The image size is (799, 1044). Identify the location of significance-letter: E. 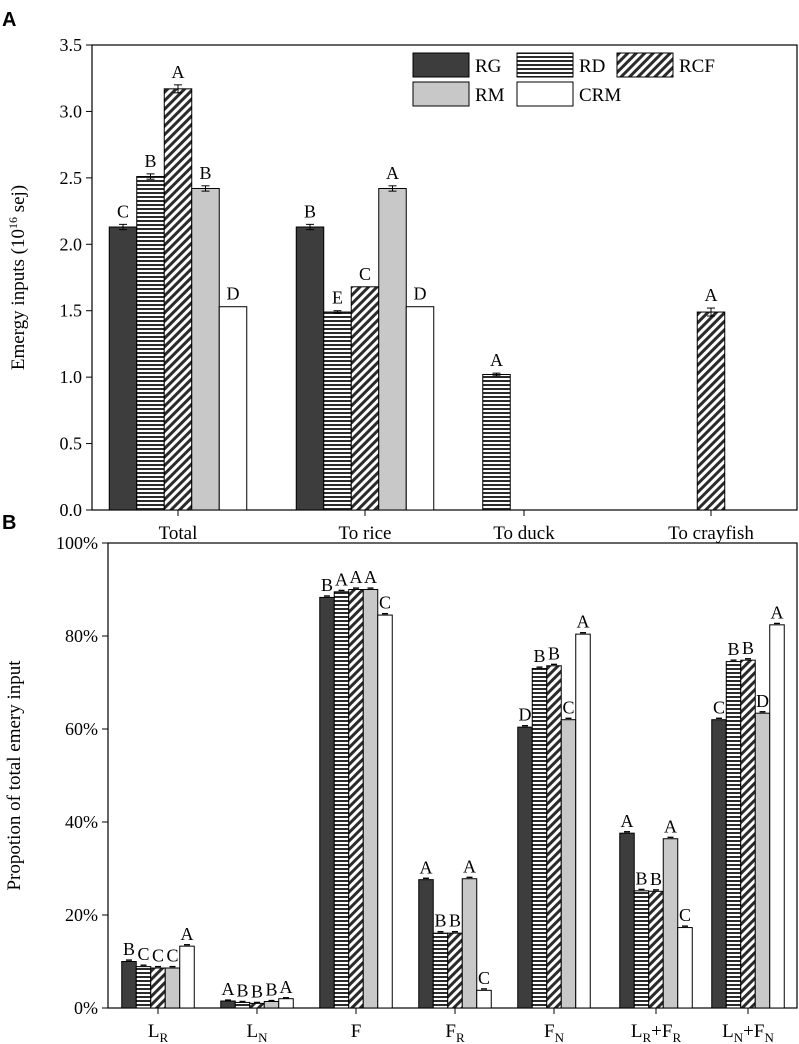
(337, 298).